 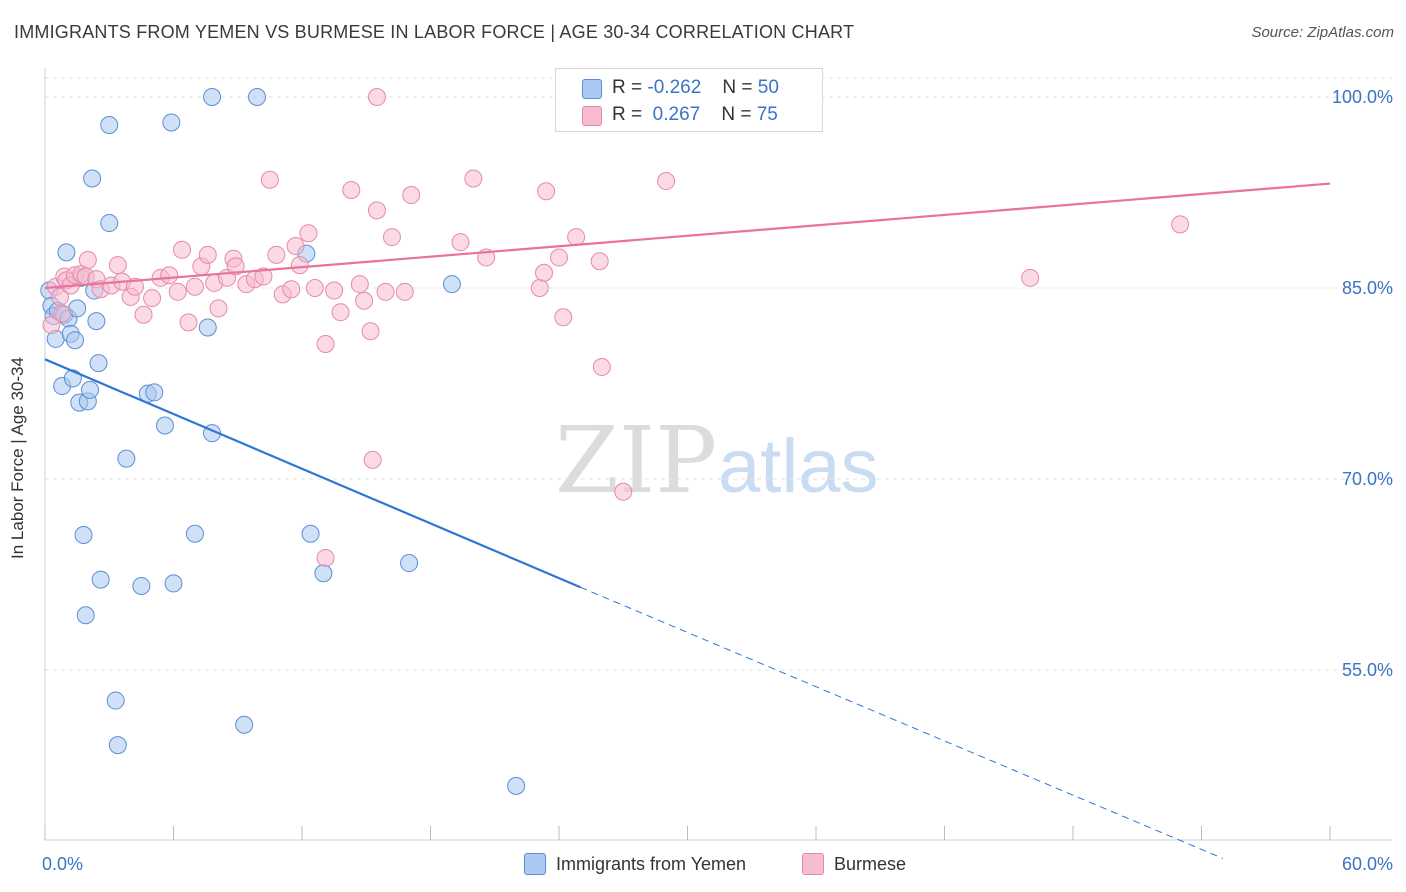 What do you see at coordinates (870, 864) in the screenshot?
I see `bottom-legend-label-burmese: Burmese` at bounding box center [870, 864].